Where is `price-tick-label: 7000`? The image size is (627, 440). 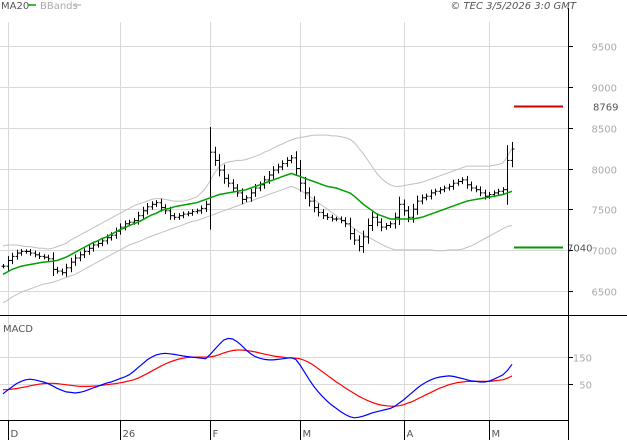
price-tick-label: 7000 is located at coordinates (604, 252).